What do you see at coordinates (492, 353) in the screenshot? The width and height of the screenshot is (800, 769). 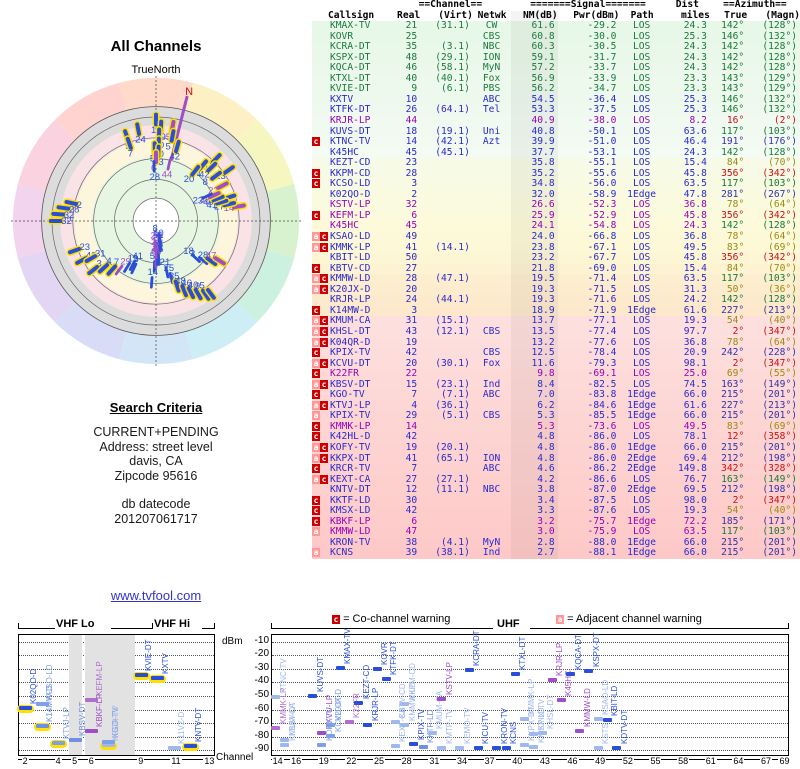 I see `cell-network: CBS` at bounding box center [492, 353].